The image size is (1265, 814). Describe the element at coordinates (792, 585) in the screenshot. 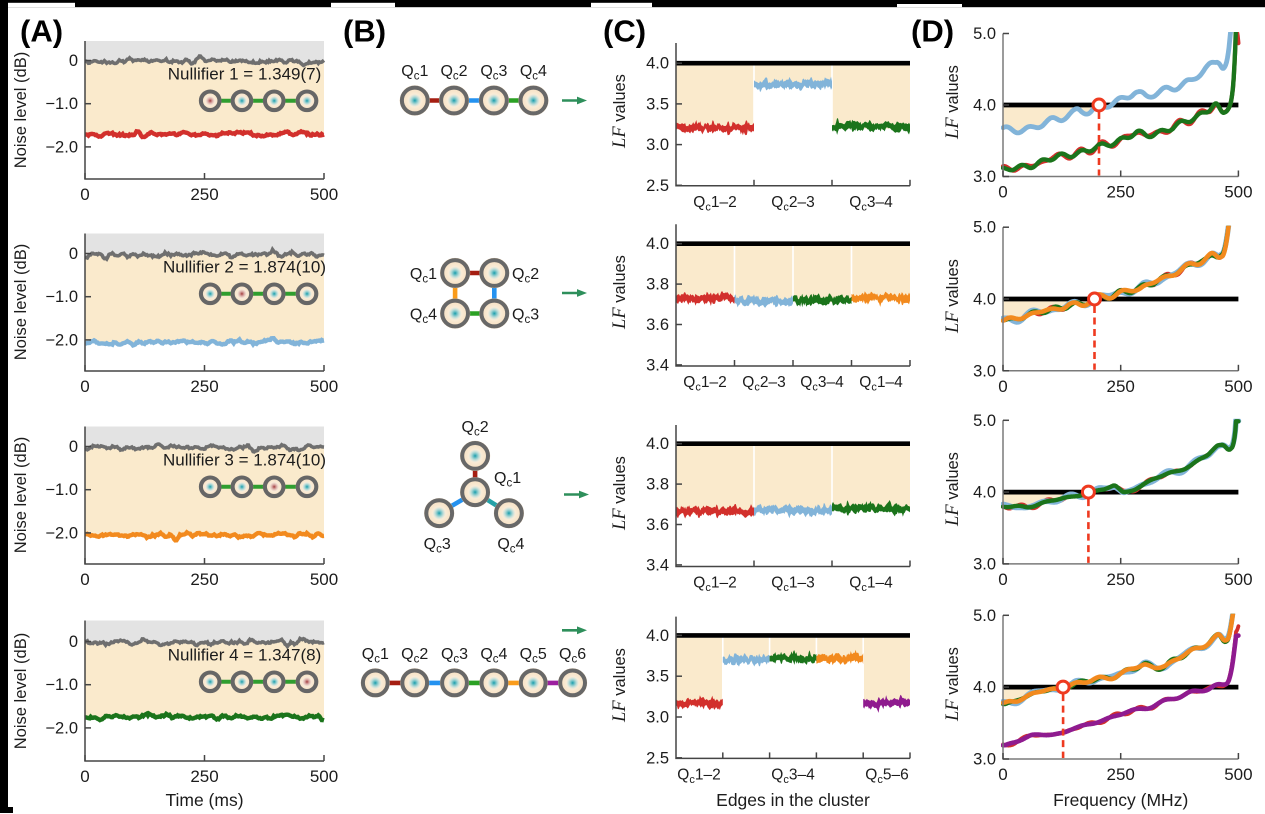

I see `svg-text: Qc1–3` at that location.